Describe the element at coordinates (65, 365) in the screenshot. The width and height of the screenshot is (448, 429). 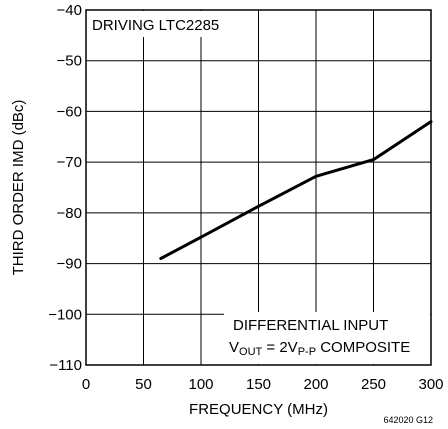
I see `y-tick-label: −110` at that location.